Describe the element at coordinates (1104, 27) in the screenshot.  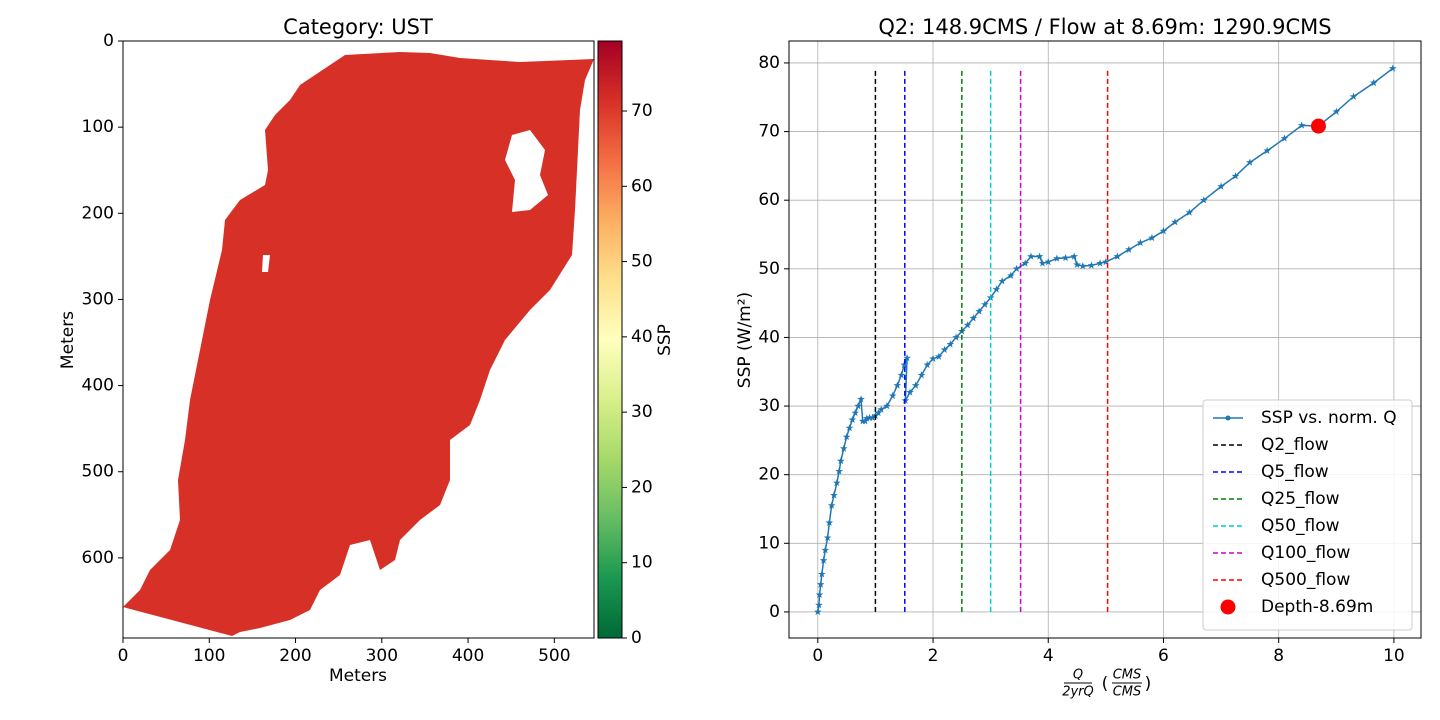
I see `chart-title: Q2: 148.9CMS / Flow at 8.69m: 1290.9CMS` at that location.